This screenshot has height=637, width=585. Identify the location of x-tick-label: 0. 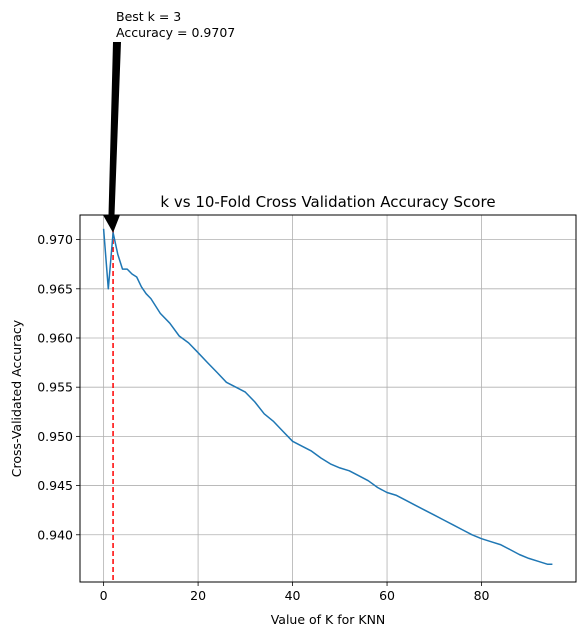
(104, 595).